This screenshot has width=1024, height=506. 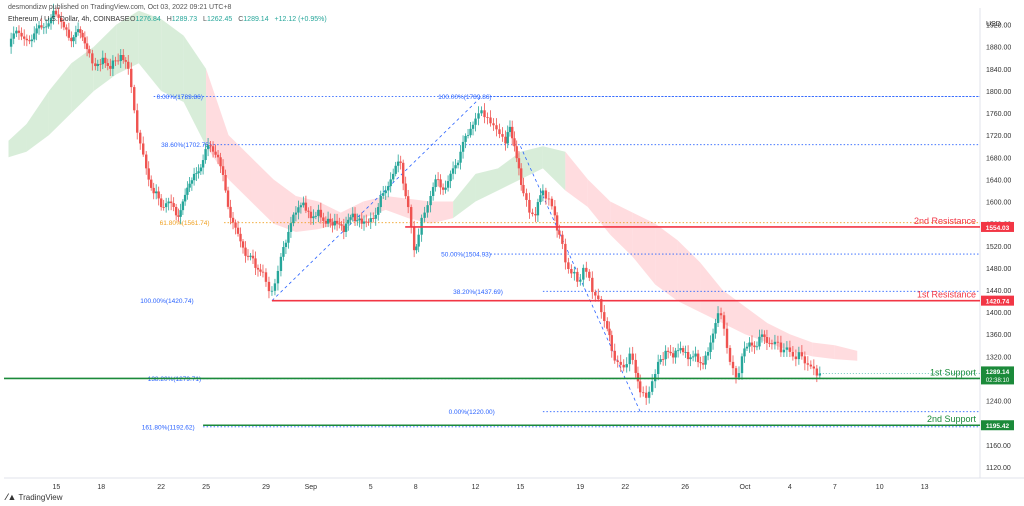 I want to click on currency-label: USD, so click(x=993, y=24).